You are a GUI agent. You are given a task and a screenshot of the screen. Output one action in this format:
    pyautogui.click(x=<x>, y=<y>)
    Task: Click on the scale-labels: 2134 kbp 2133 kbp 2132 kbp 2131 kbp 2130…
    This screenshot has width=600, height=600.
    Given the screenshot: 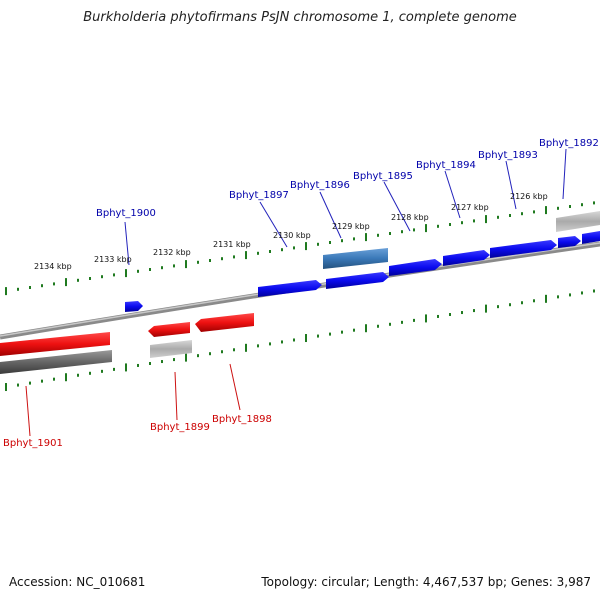 What is the action you would take?
    pyautogui.click(x=291, y=231)
    